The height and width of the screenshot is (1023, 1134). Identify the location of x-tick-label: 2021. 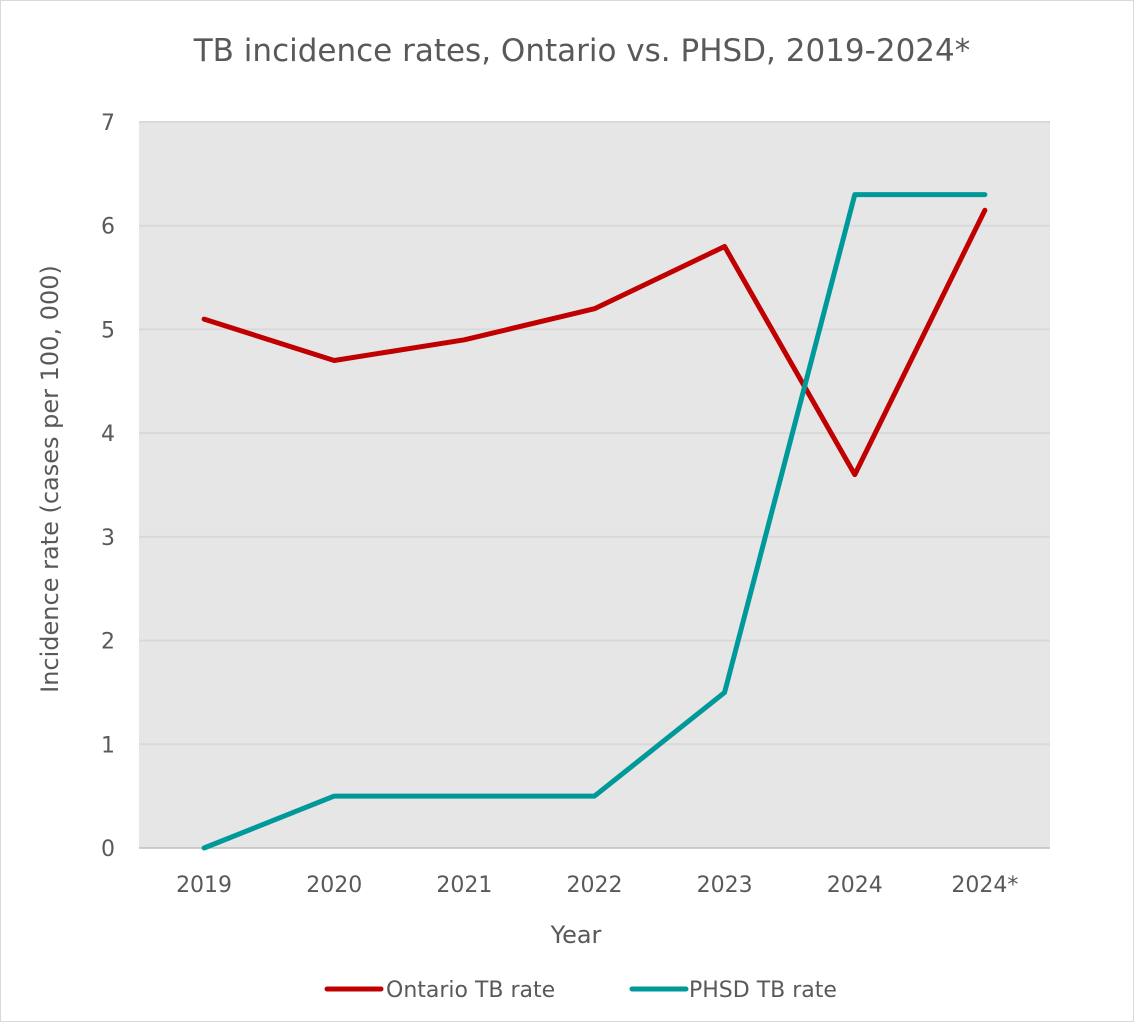
(464, 885).